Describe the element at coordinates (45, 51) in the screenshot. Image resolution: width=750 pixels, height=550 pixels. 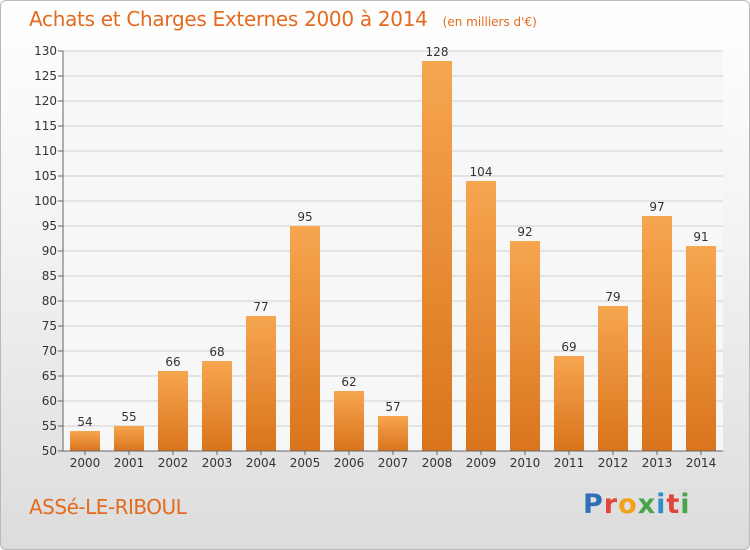
I see `y-tick-label: 130` at that location.